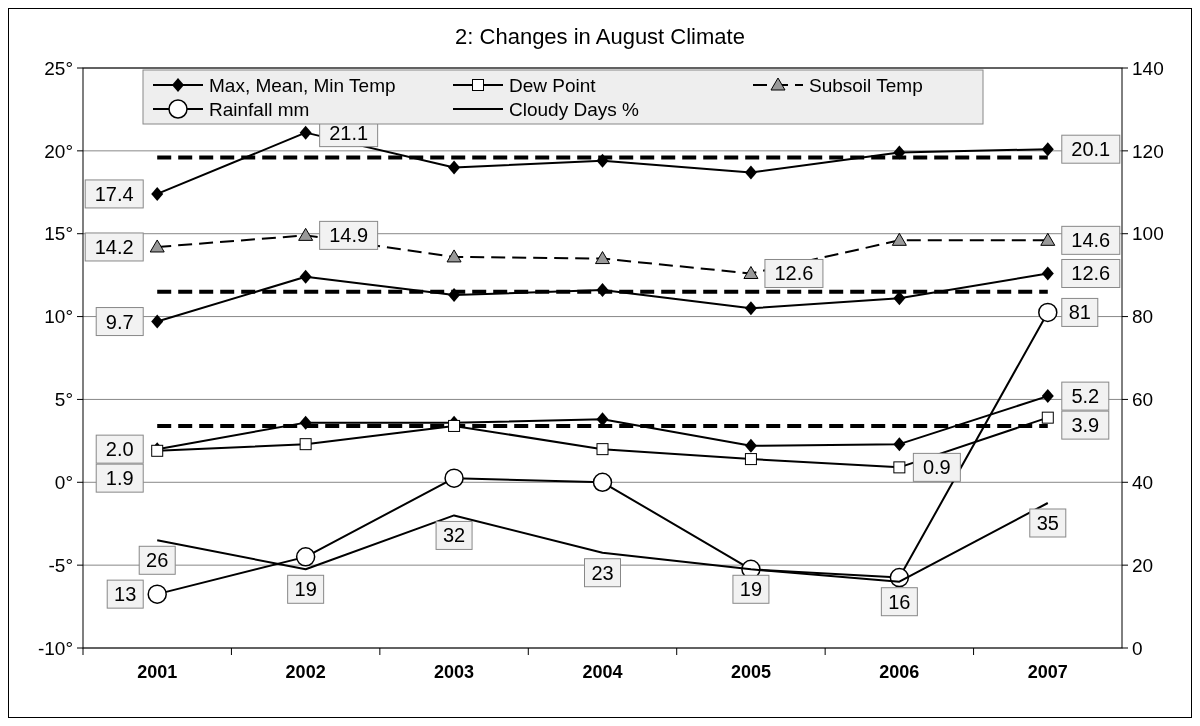  I want to click on data-label: 14.2, so click(114, 246).